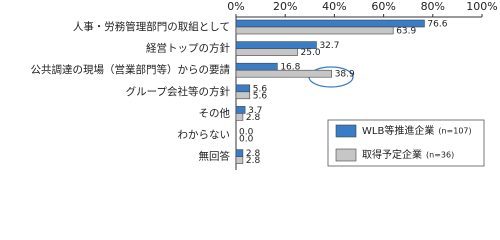  What do you see at coordinates (290, 68) in the screenshot?
I see `value-label: 16.8` at bounding box center [290, 68].